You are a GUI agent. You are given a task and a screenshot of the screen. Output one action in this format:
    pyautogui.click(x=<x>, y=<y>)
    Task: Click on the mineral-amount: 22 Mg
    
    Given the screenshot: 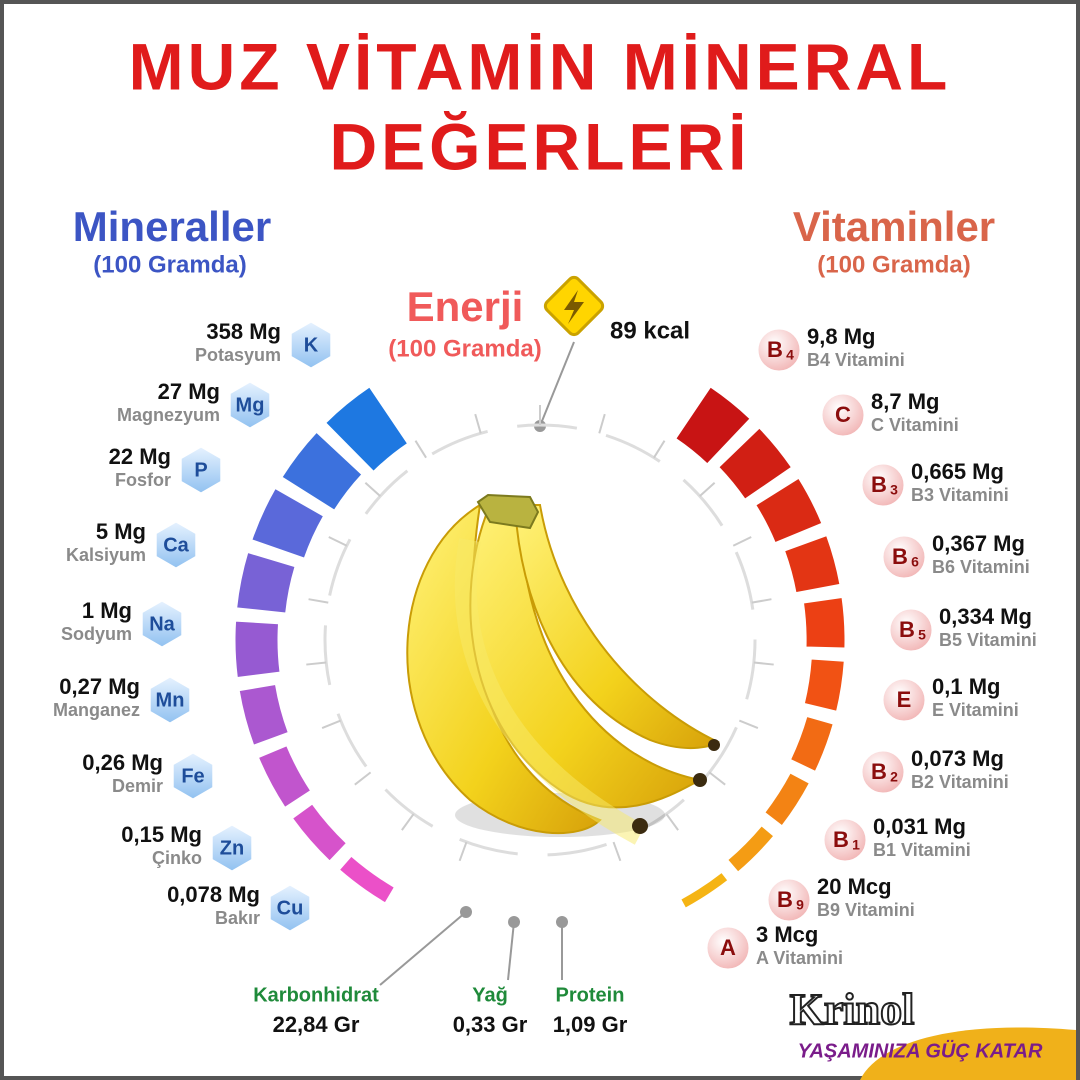 What is the action you would take?
    pyautogui.click(x=140, y=456)
    